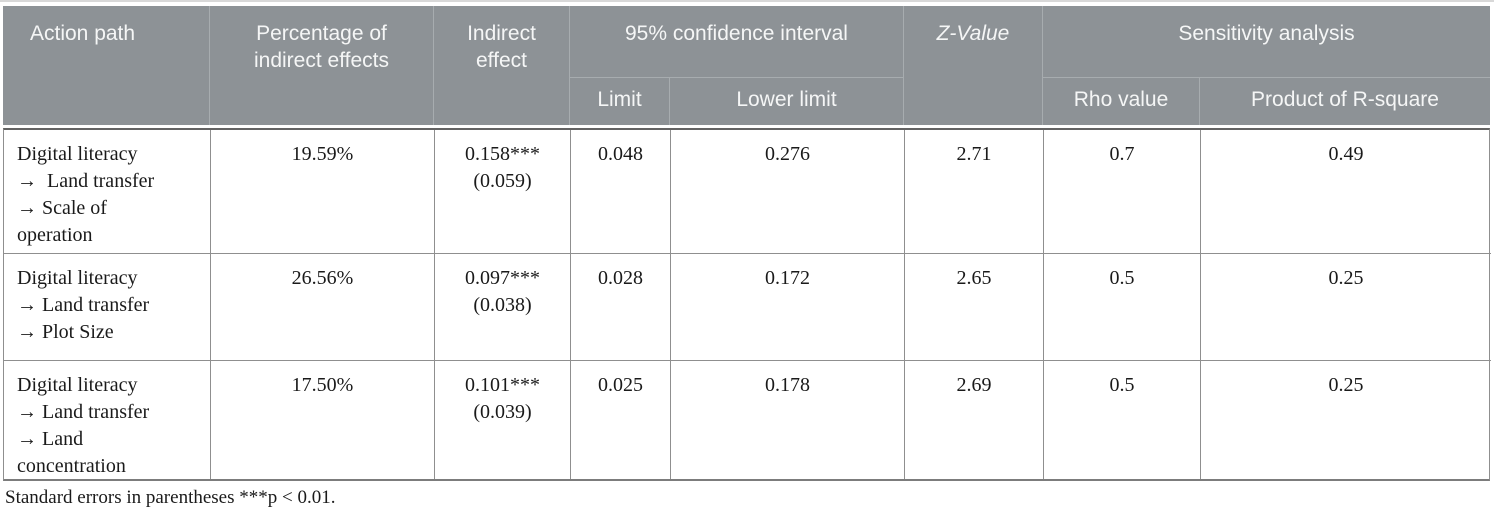  Describe the element at coordinates (1266, 42) in the screenshot. I see `header-sensitivity-analysis-group: Sensitivity analysis` at that location.